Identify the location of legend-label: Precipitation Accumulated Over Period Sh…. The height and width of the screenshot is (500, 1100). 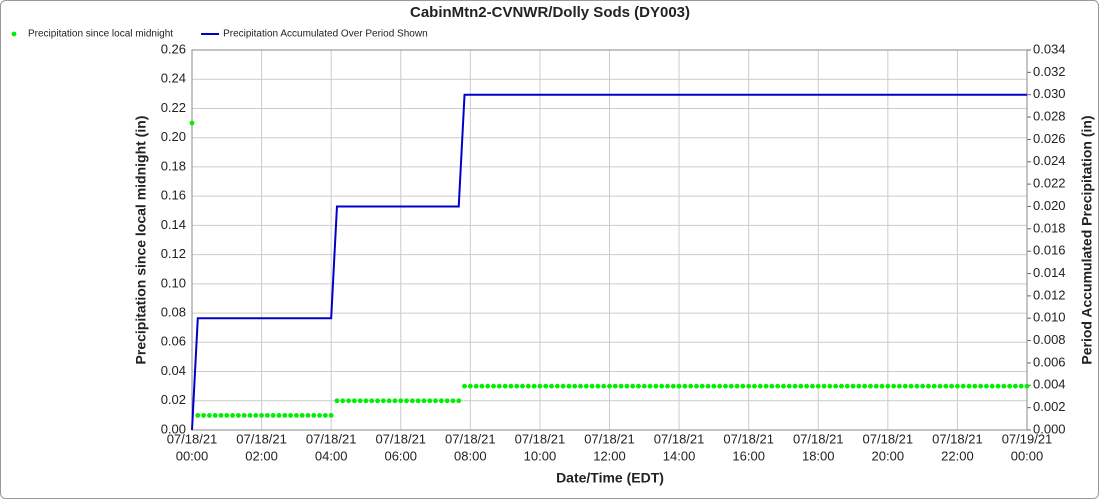
(325, 34).